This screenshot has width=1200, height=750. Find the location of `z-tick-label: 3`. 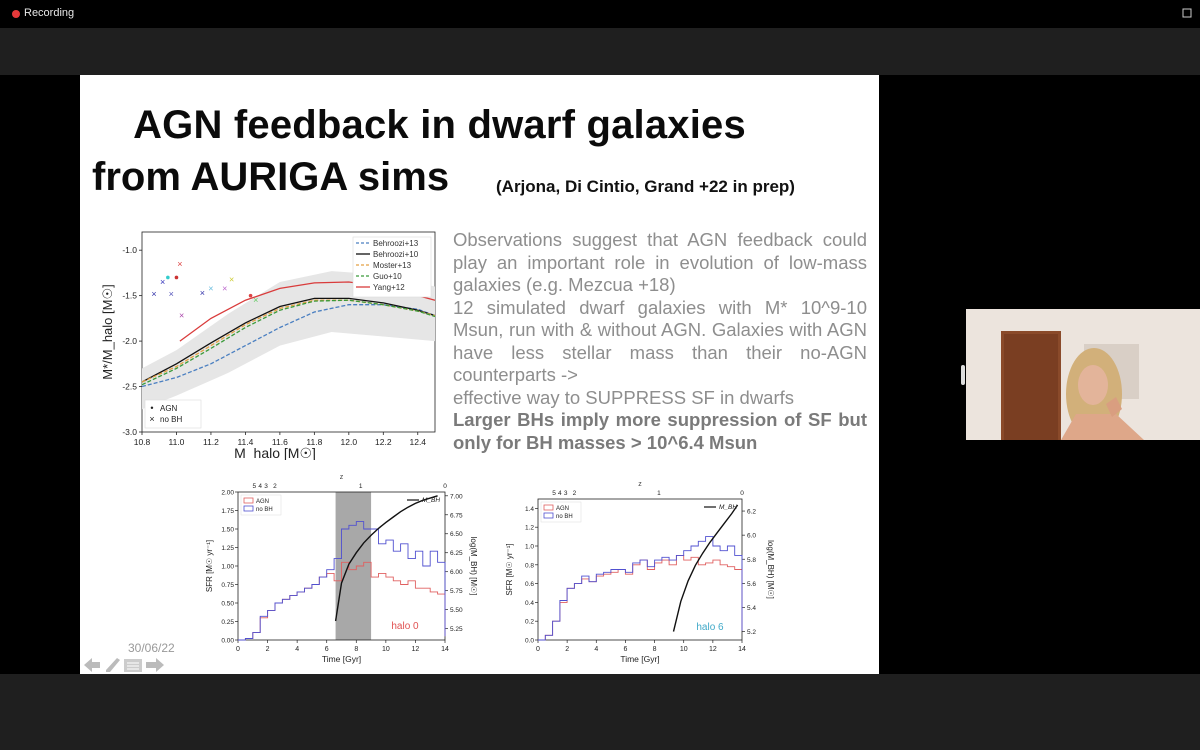

z-tick-label: 3 is located at coordinates (266, 486).